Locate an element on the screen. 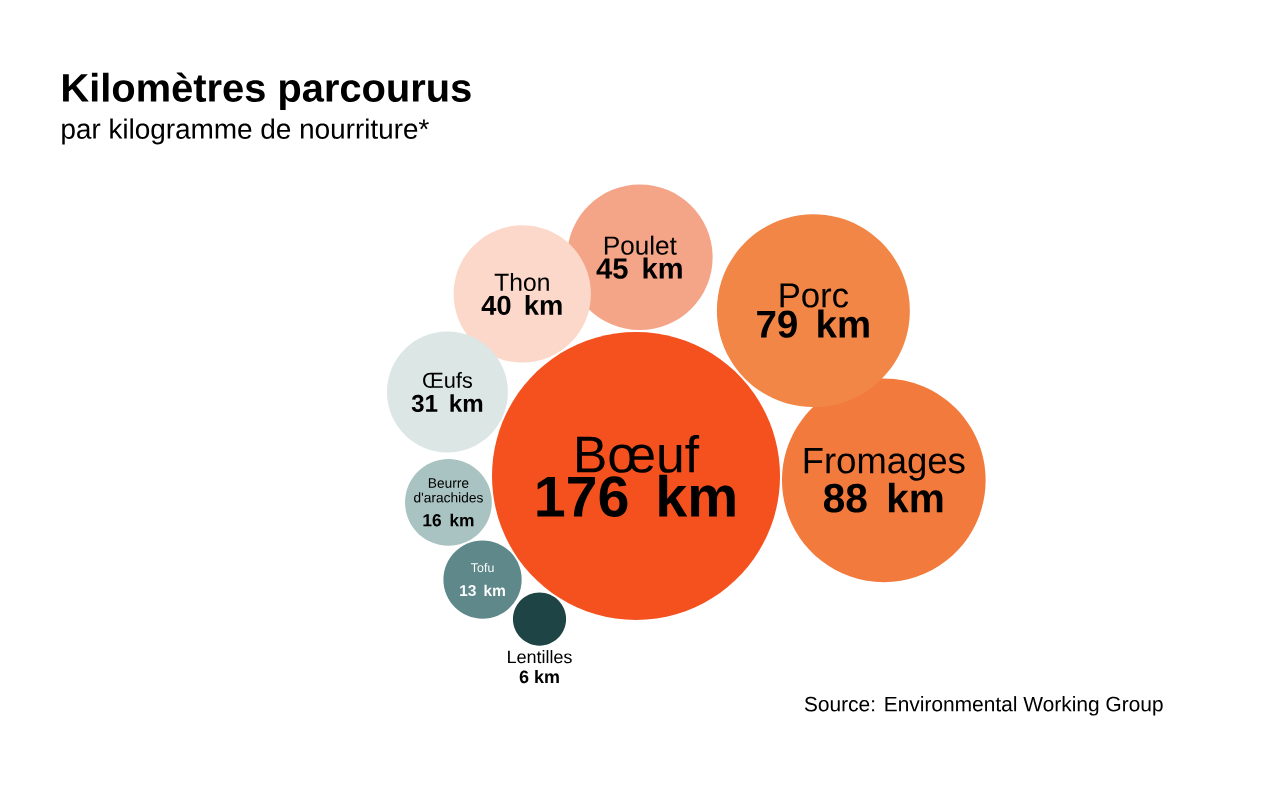  category-label: Fromages is located at coordinates (884, 464).